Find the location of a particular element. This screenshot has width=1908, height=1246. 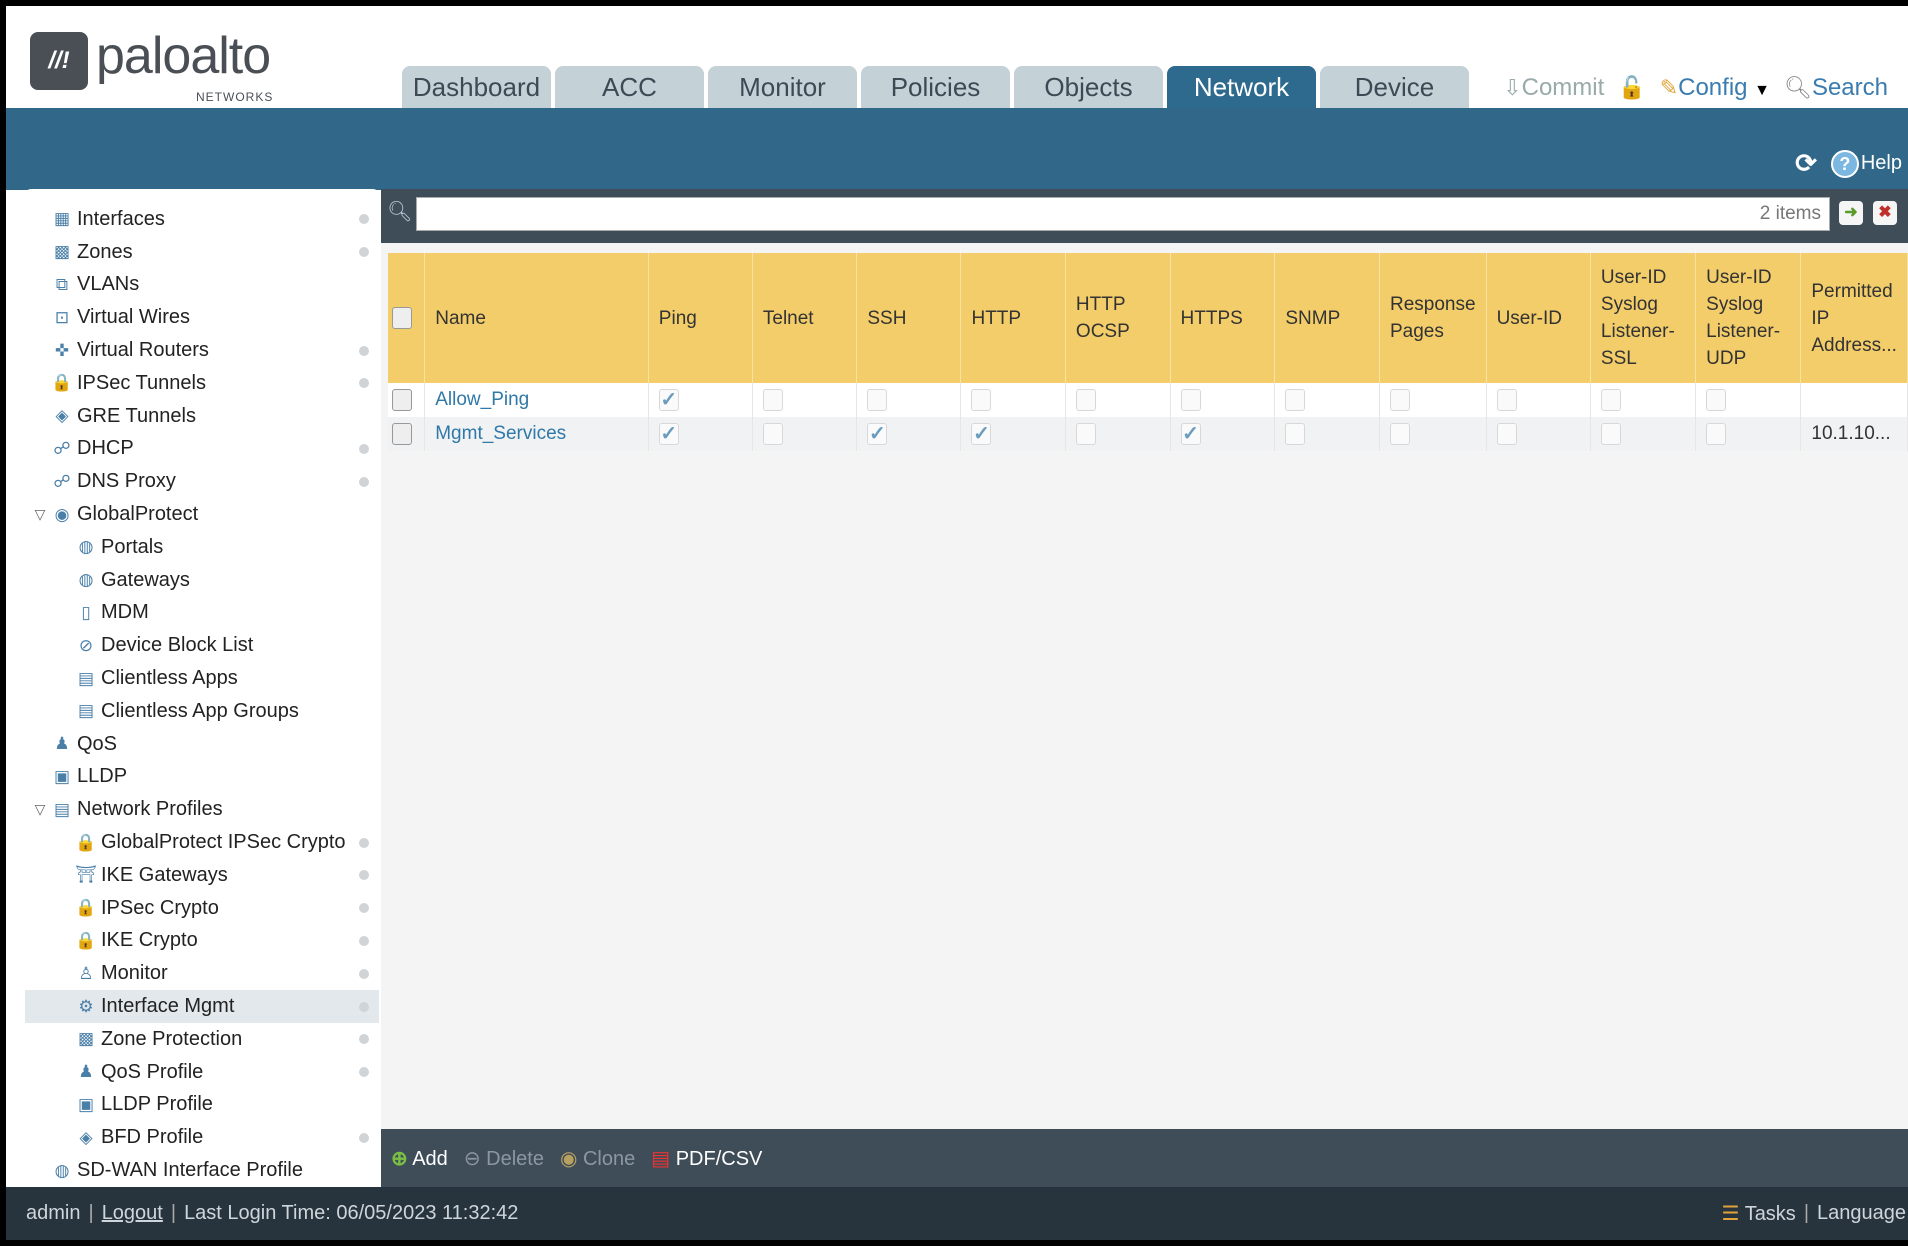

zone-protection-icon: ▩ is located at coordinates (86, 1039).